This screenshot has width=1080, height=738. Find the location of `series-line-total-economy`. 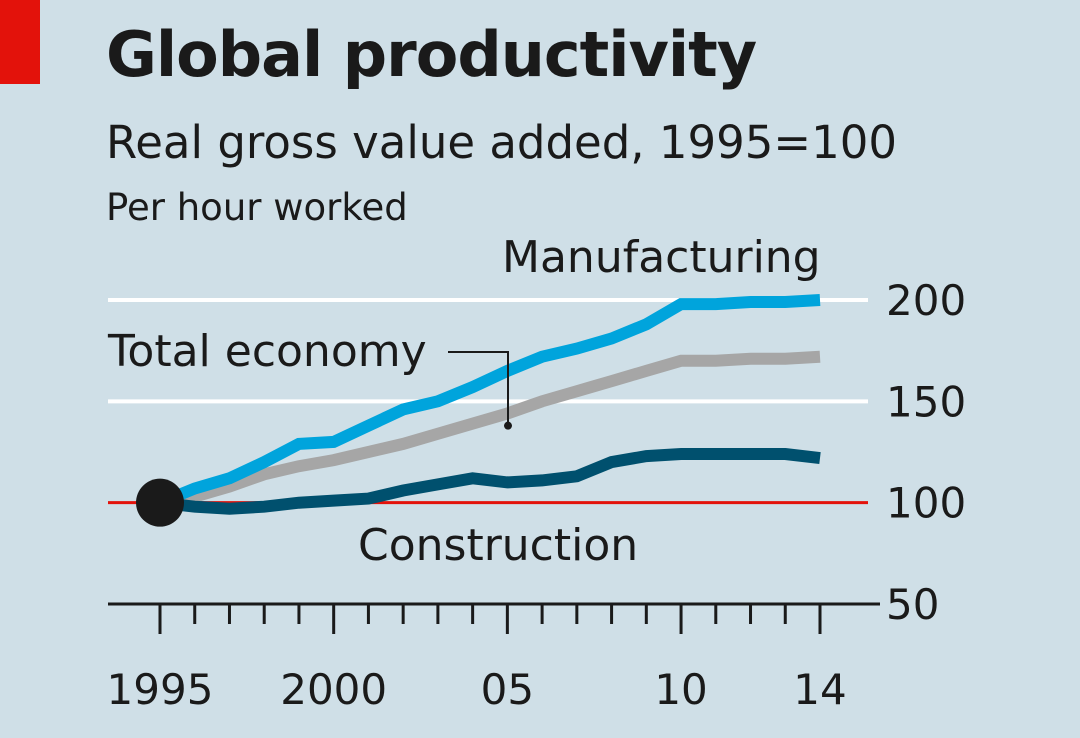

series-line-total-economy is located at coordinates (489, 429).